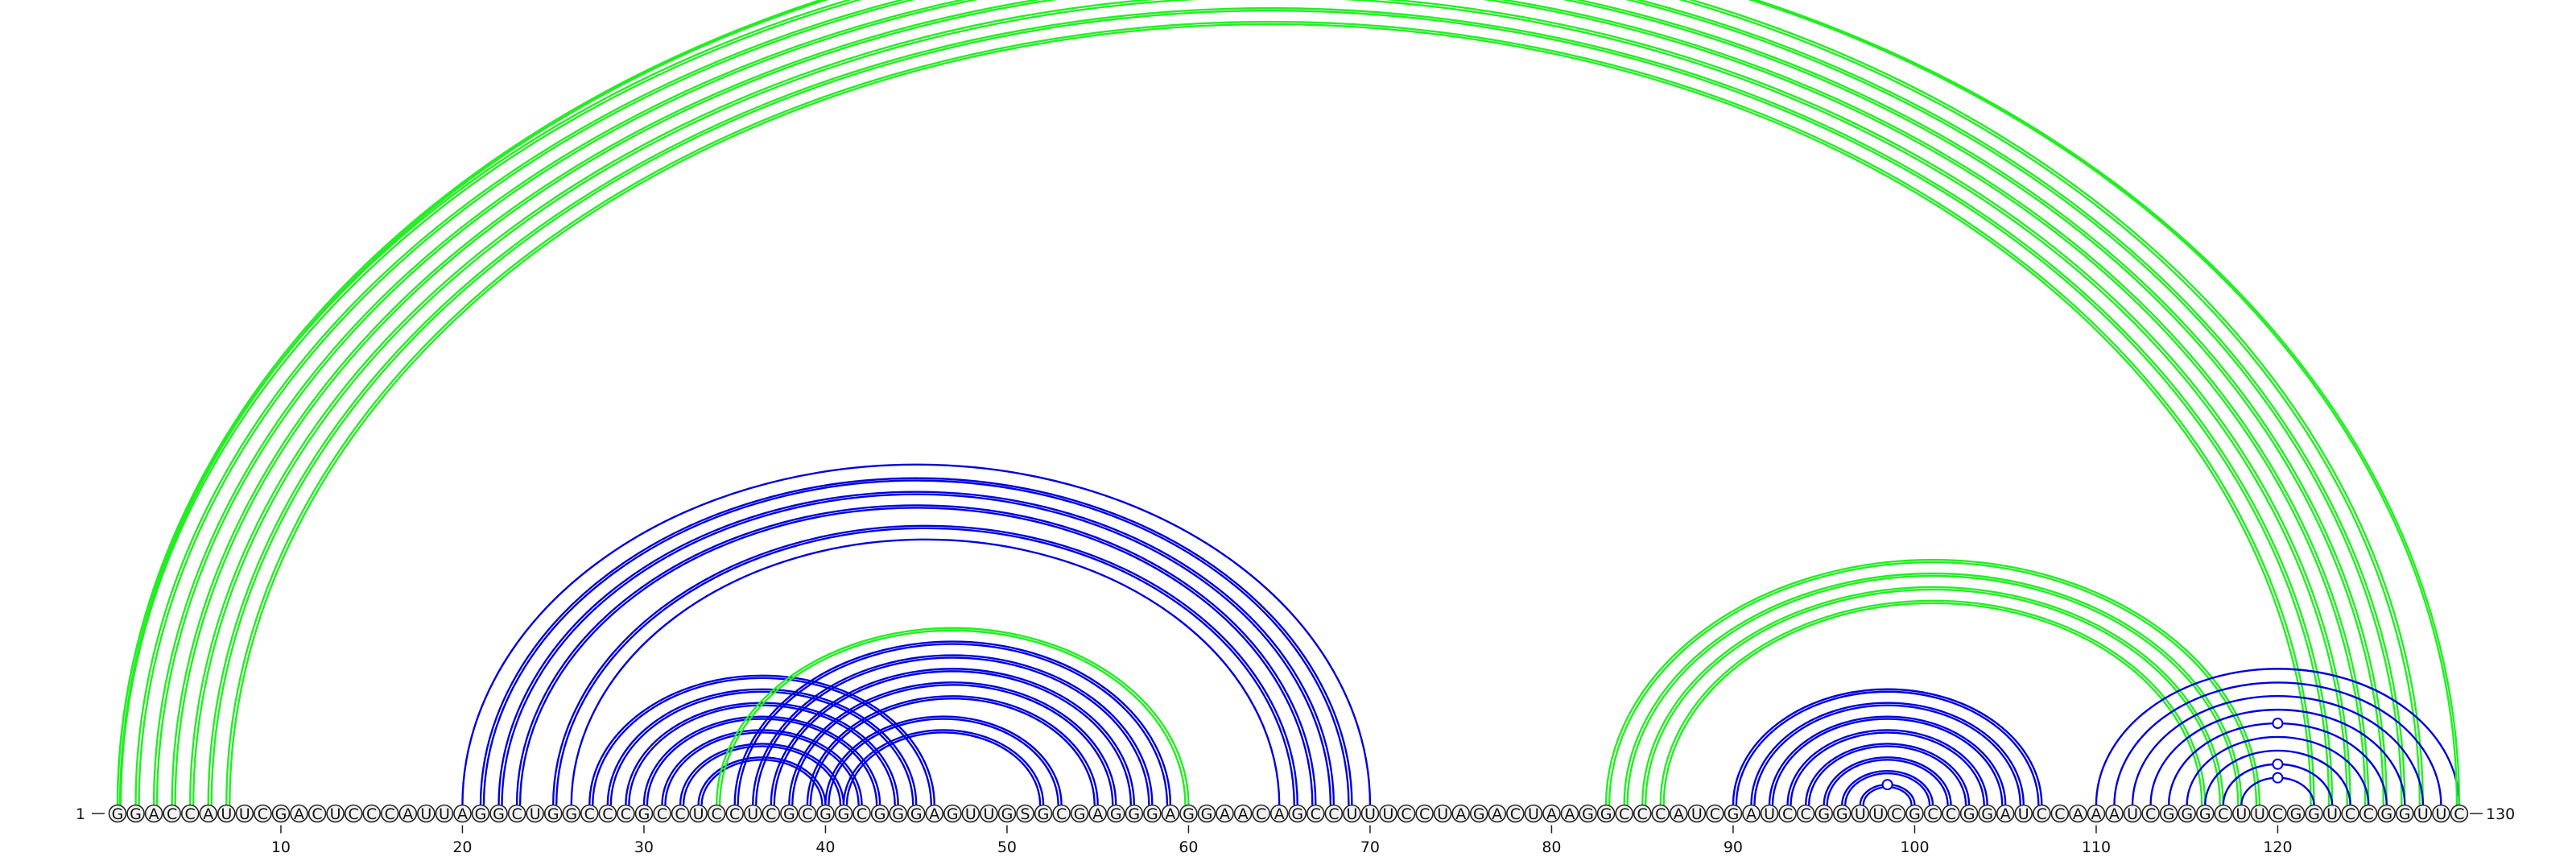 This screenshot has height=857, width=2576. Describe the element at coordinates (1896, 813) in the screenshot. I see `base-99-circle` at that location.